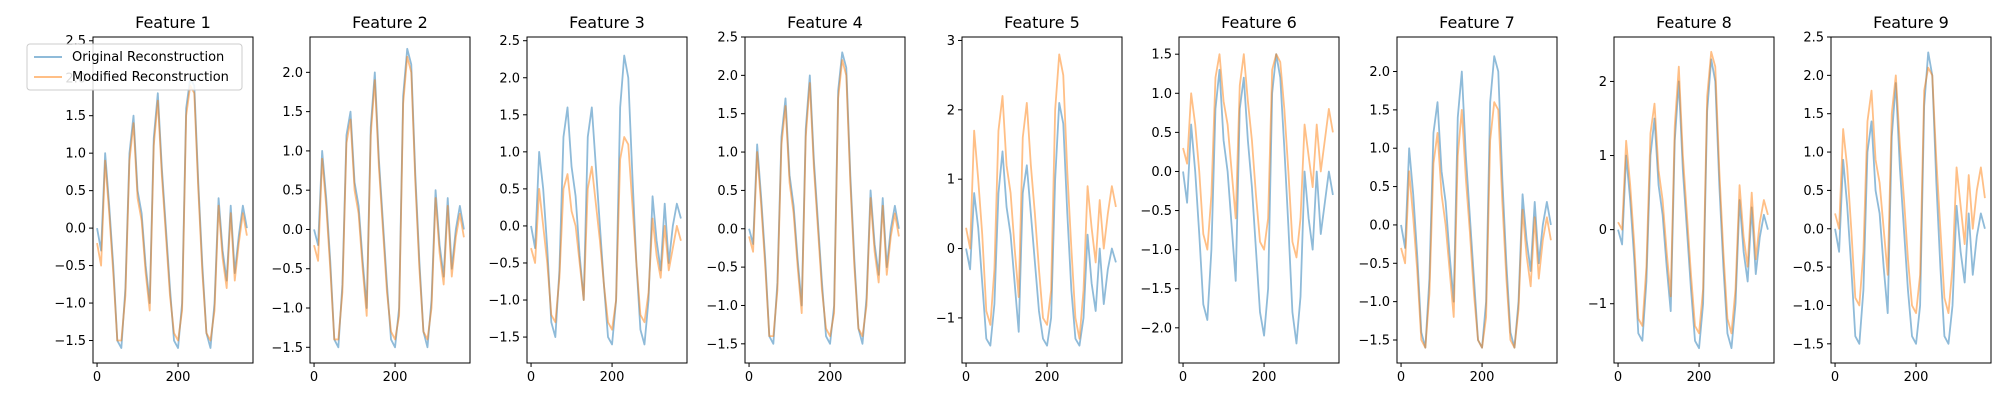 The height and width of the screenshot is (400, 2000). Describe the element at coordinates (1259, 22) in the screenshot. I see `subplot-title: Feature 6` at that location.